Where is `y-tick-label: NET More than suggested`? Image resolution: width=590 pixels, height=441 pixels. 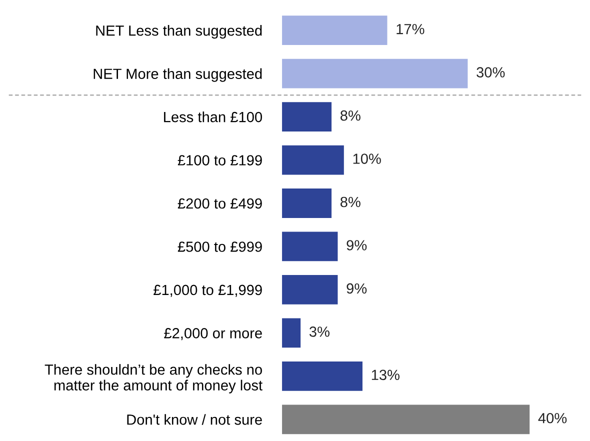 y-tick-label: NET More than suggested is located at coordinates (178, 75).